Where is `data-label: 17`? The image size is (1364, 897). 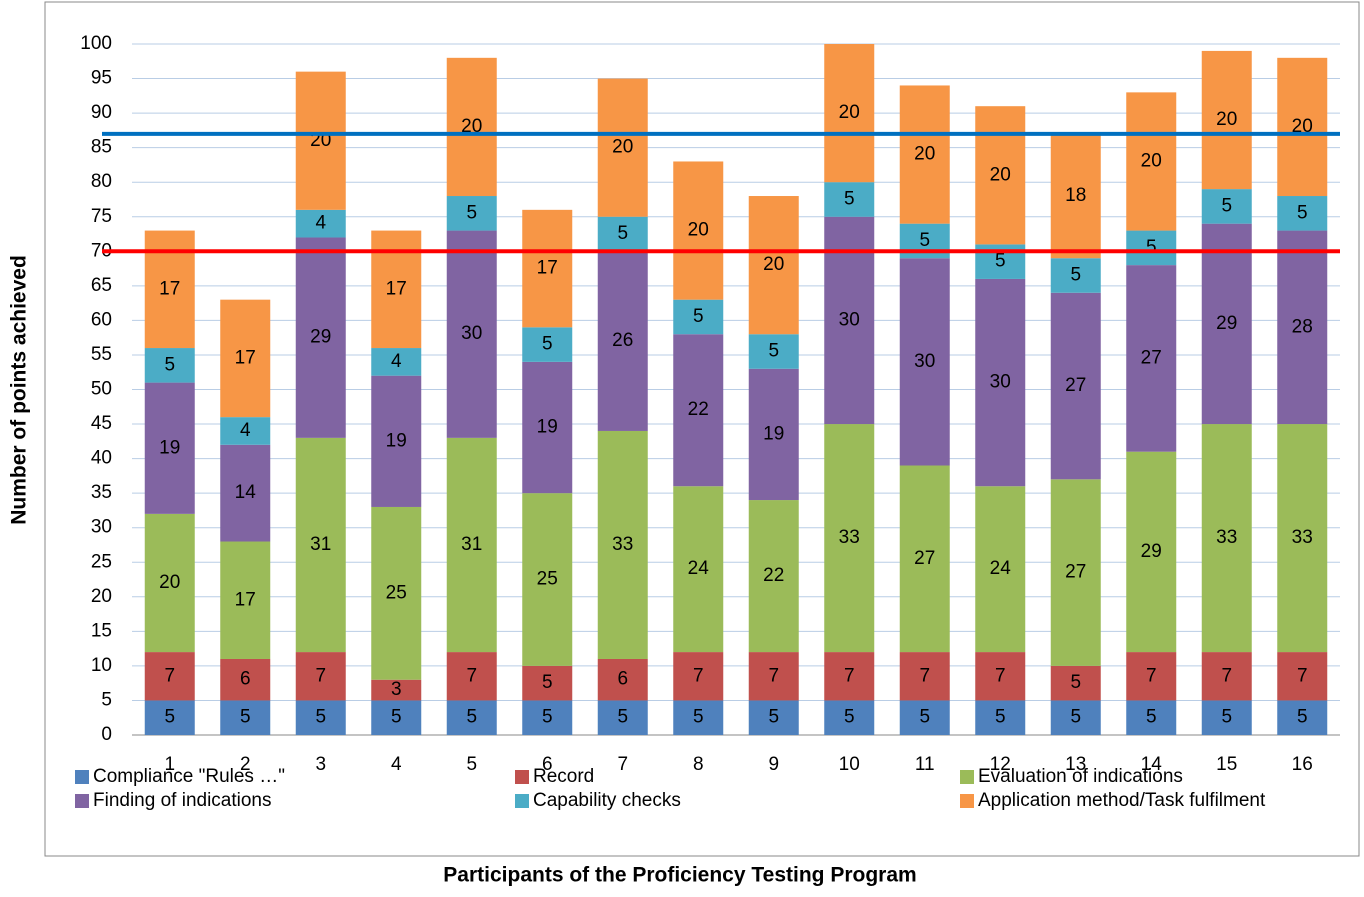
data-label: 17 is located at coordinates (169, 288).